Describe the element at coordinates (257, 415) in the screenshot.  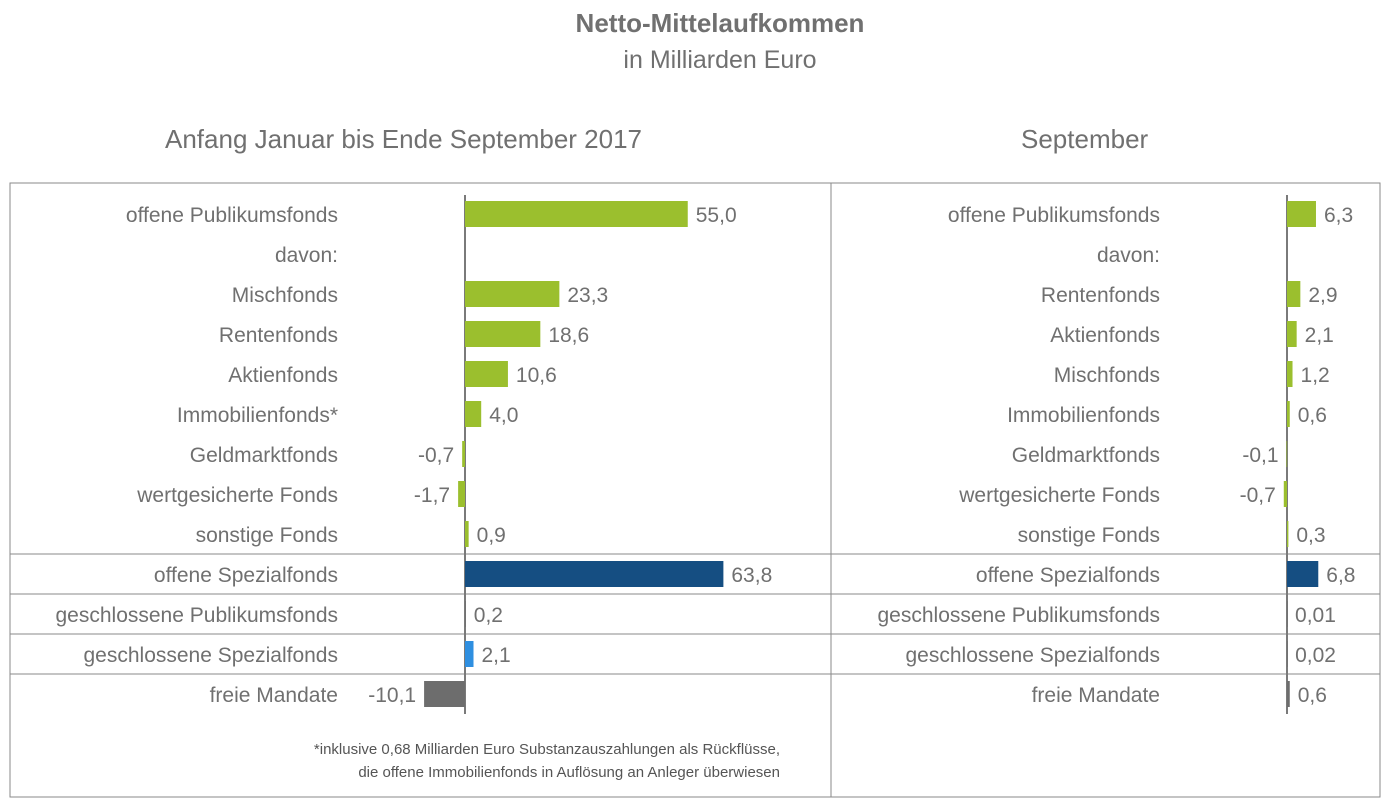
I see `category-label: Immobilienfonds*` at that location.